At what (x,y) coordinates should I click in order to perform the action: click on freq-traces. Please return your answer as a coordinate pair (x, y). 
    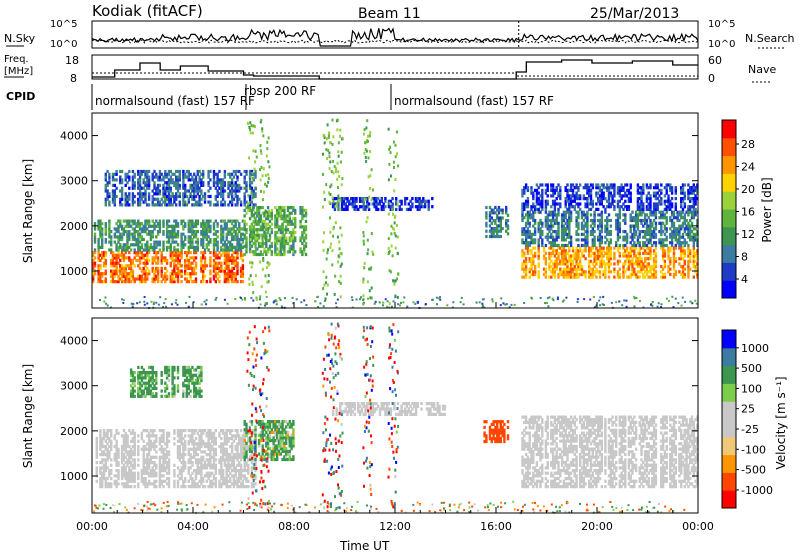
    Looking at the image, I should click on (395, 69).